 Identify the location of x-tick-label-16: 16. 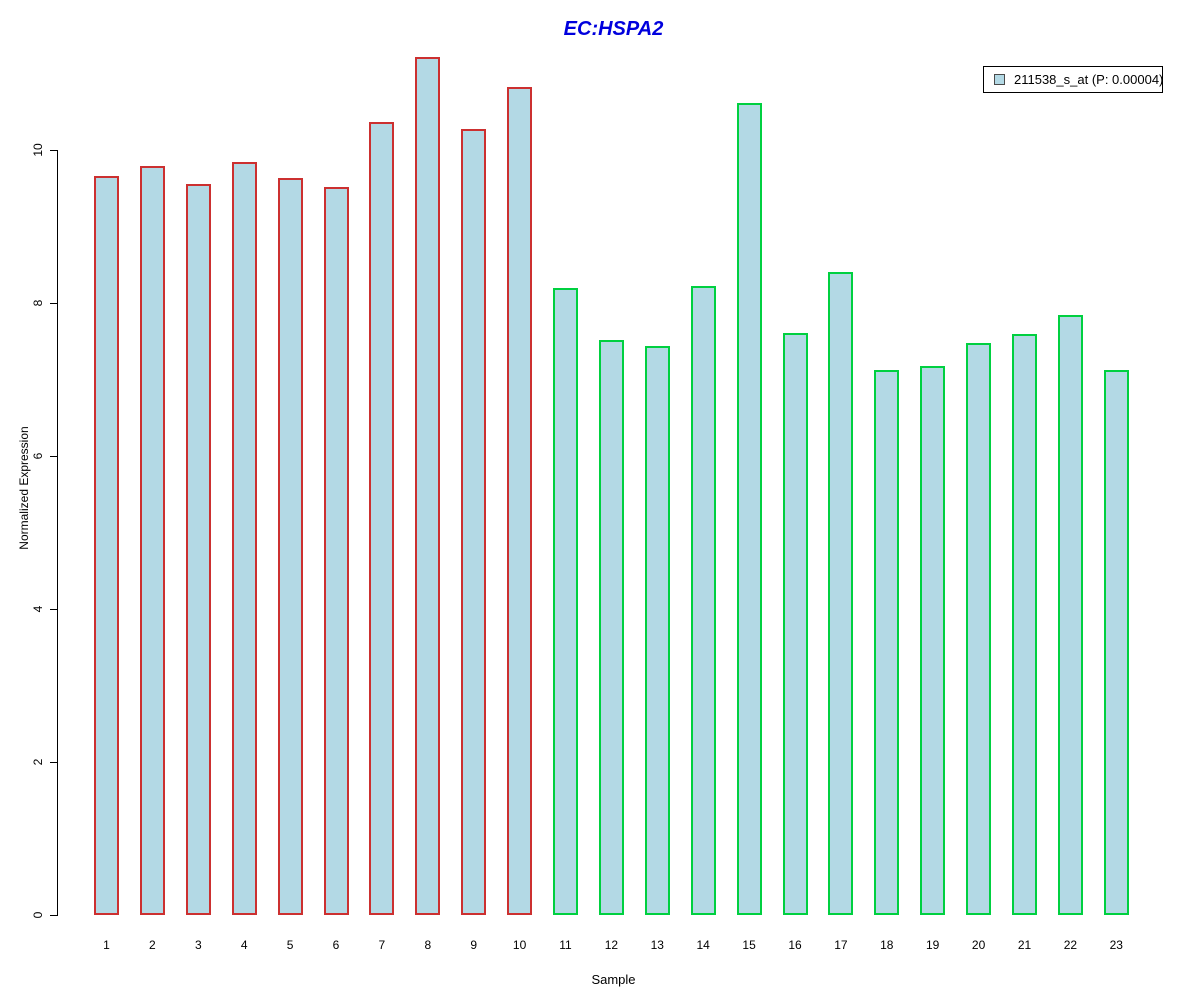
(795, 945).